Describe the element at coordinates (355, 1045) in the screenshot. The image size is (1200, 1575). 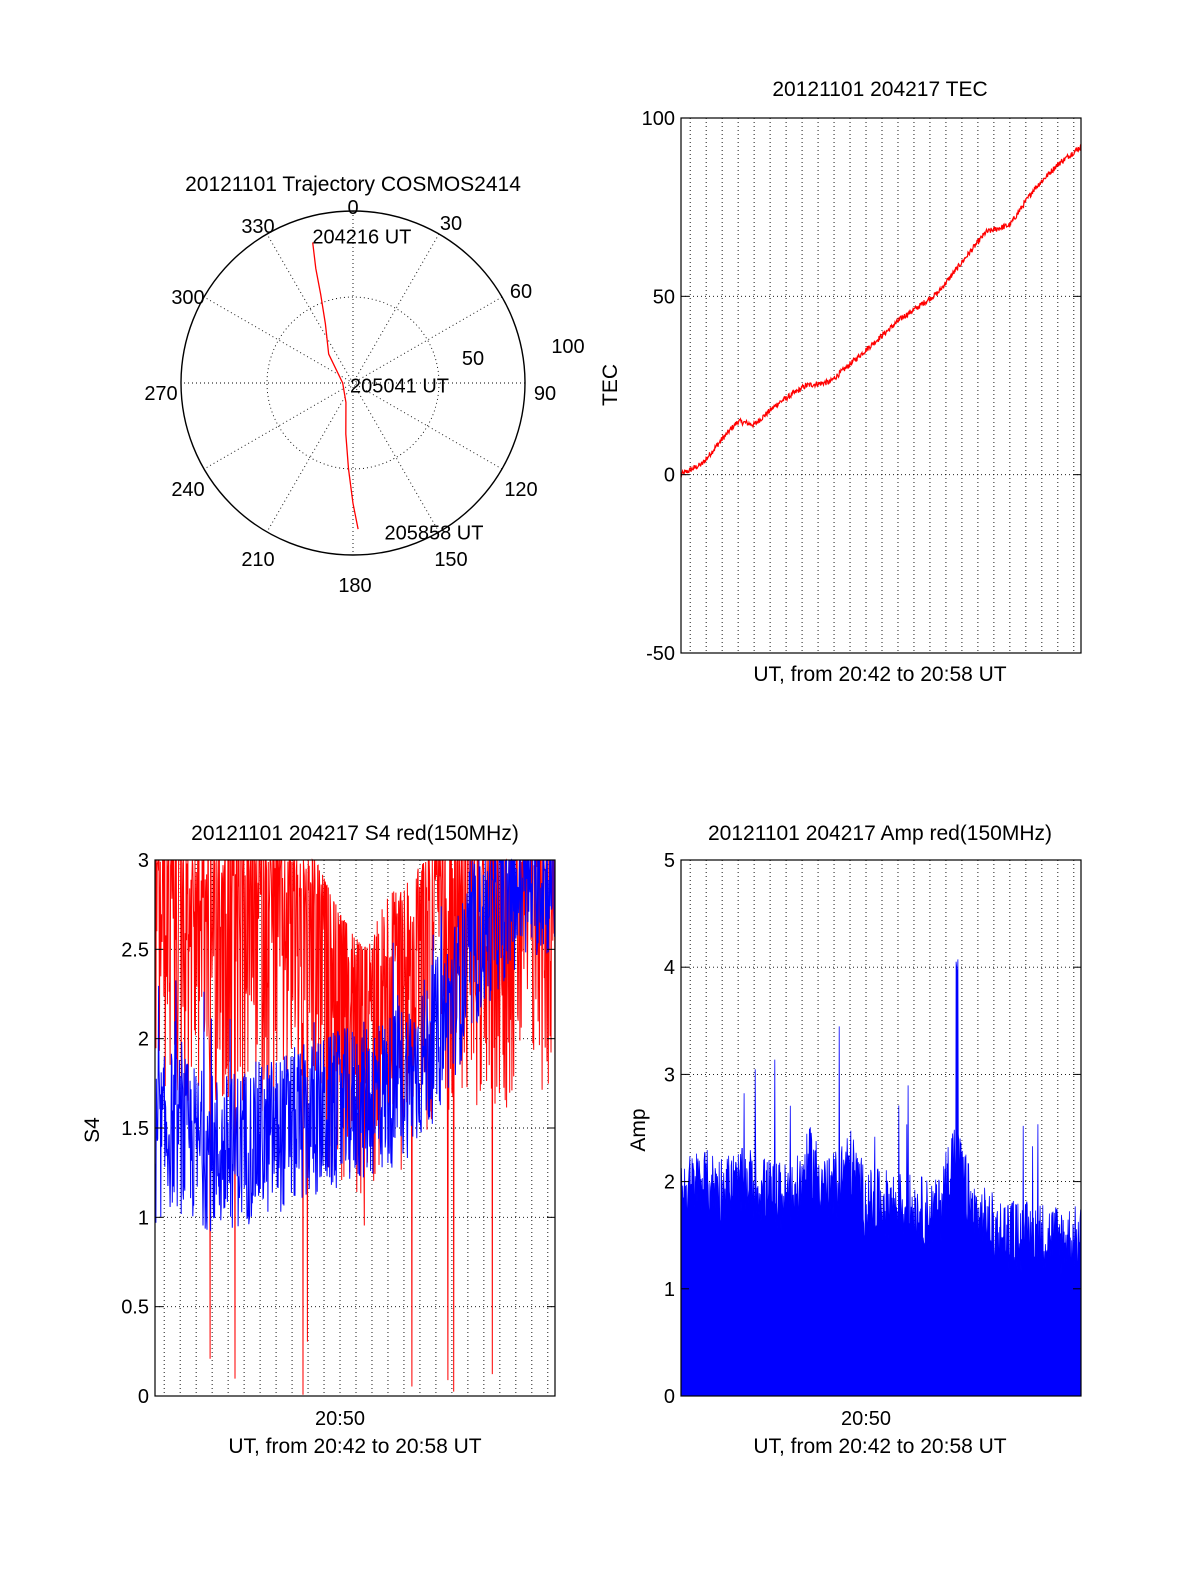
I see `s4-blue-series-line` at that location.